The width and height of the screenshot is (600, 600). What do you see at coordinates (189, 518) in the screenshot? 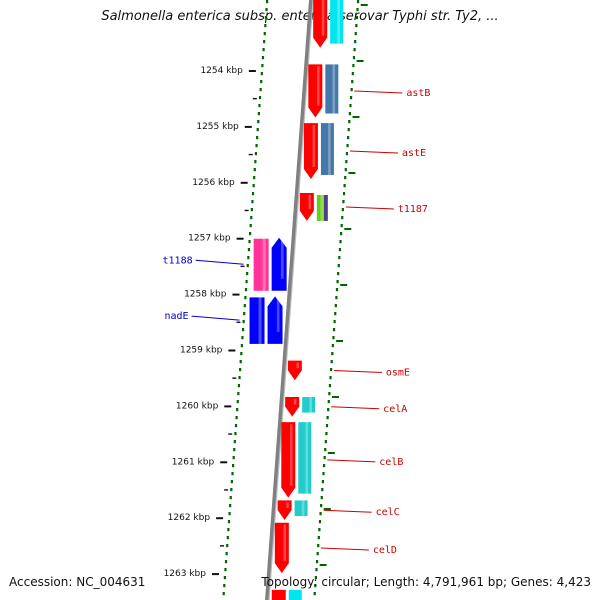
I see `tick-label: 1262 kbp` at bounding box center [189, 518].